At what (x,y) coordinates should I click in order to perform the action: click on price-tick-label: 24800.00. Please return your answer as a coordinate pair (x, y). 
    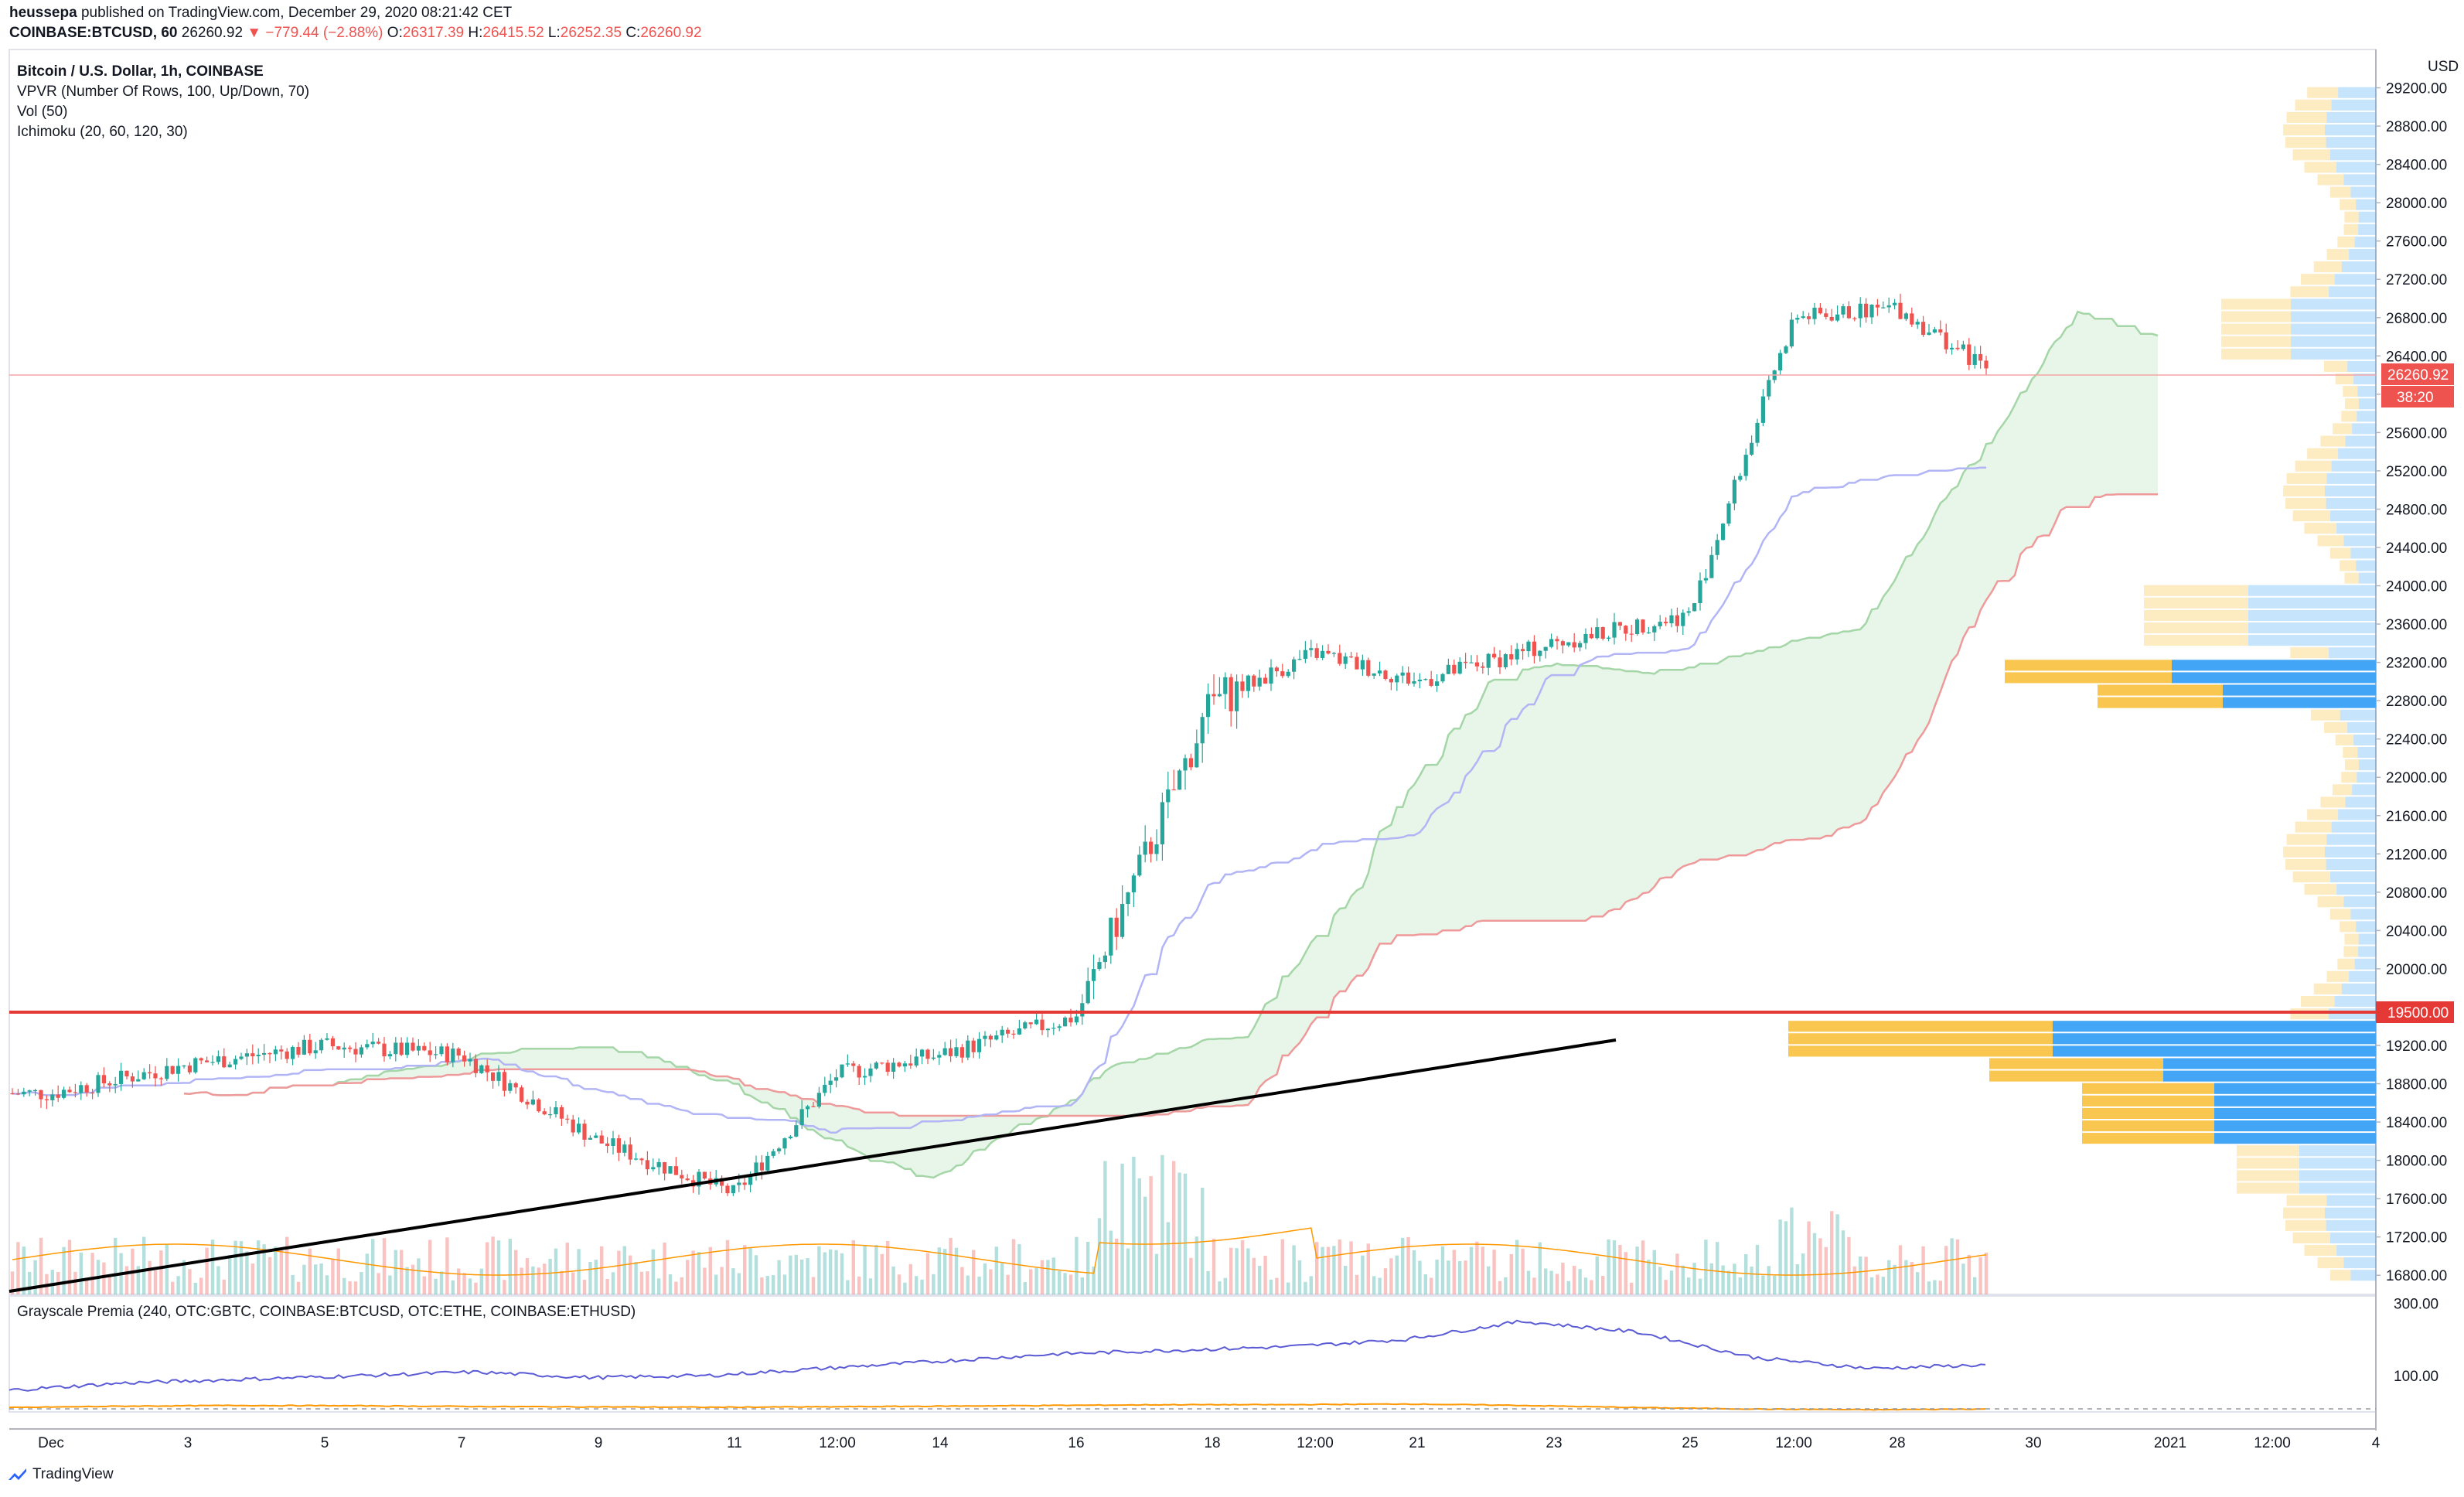
    Looking at the image, I should click on (2416, 510).